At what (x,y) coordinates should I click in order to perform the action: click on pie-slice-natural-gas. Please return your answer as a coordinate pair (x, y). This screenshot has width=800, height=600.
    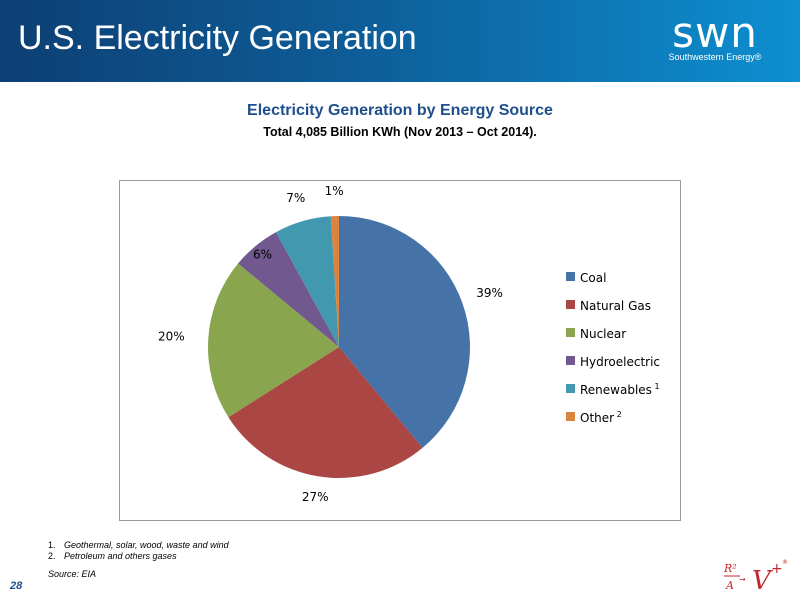
    Looking at the image, I should click on (325, 412).